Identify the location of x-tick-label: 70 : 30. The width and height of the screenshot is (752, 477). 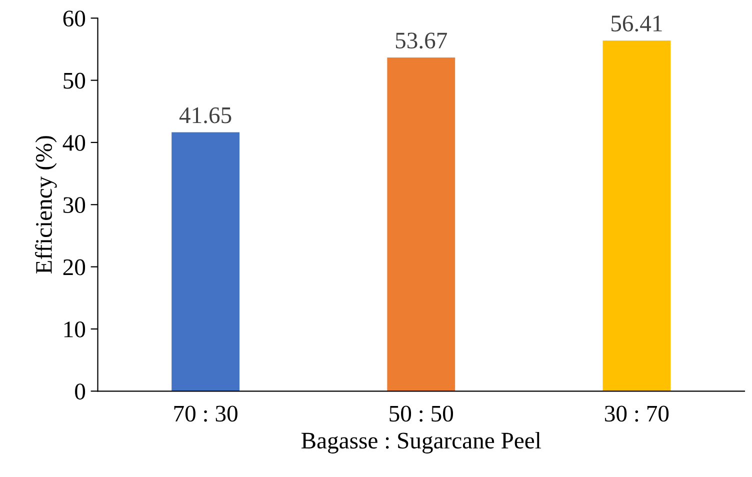
(206, 414).